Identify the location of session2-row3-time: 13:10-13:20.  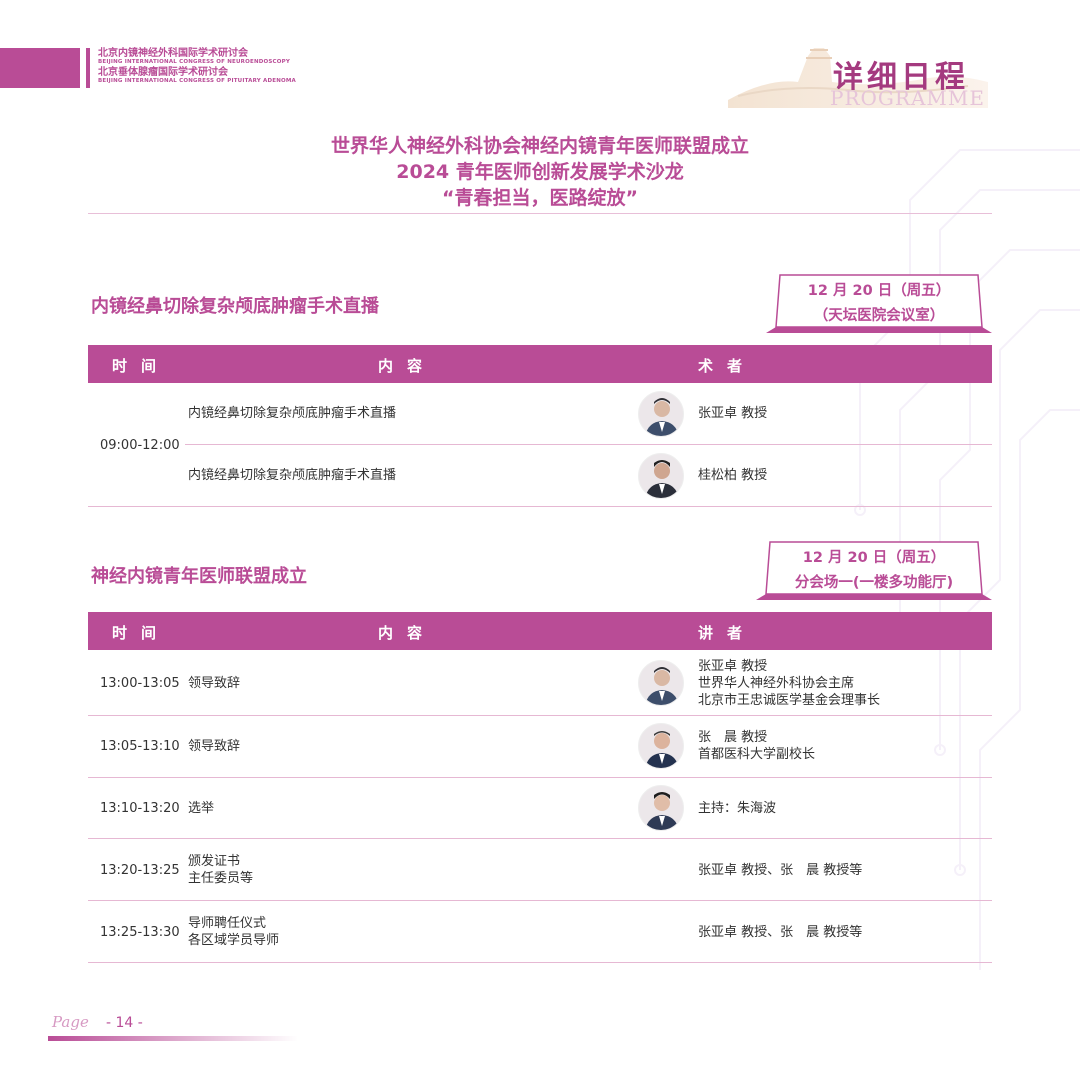
(140, 808).